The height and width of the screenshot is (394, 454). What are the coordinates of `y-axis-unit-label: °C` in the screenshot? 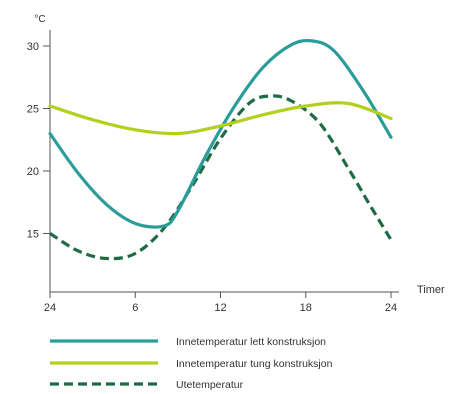 It's located at (39, 19).